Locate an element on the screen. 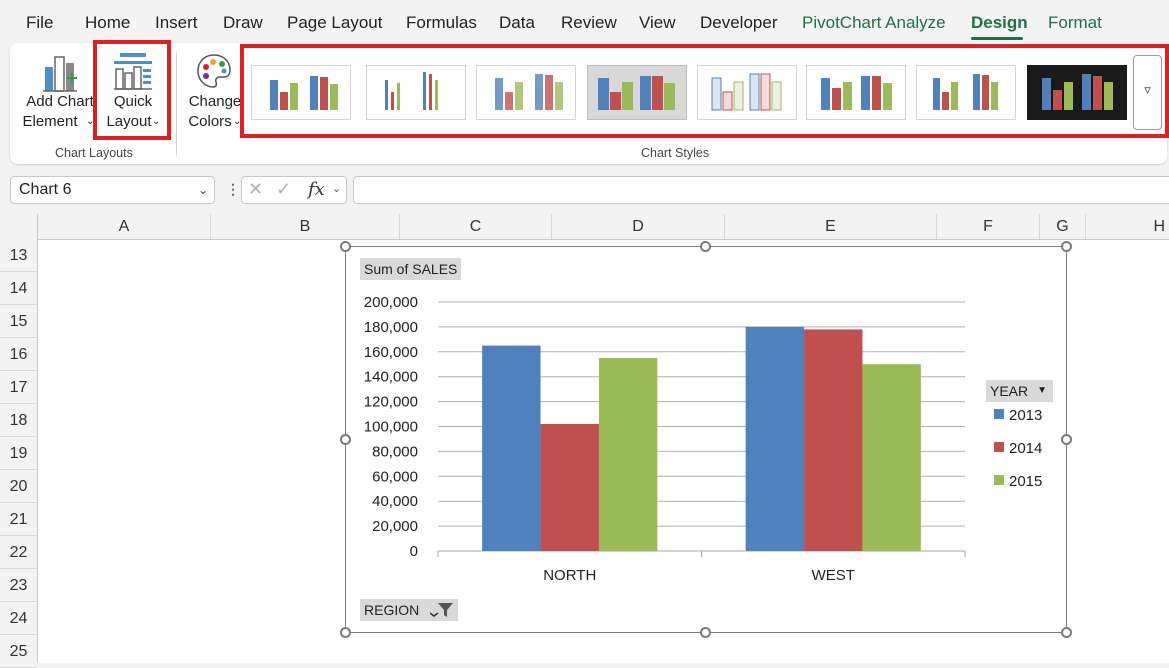 This screenshot has width=1169, height=668. legend-label-2014: 2014 is located at coordinates (1025, 448).